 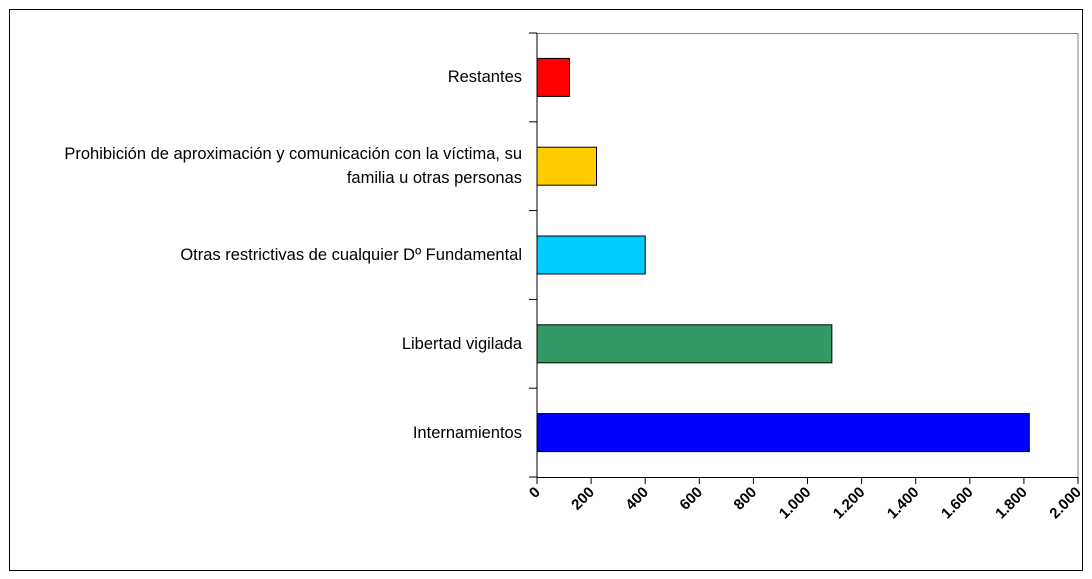 I want to click on category-label: Internamientos, so click(x=467, y=432).